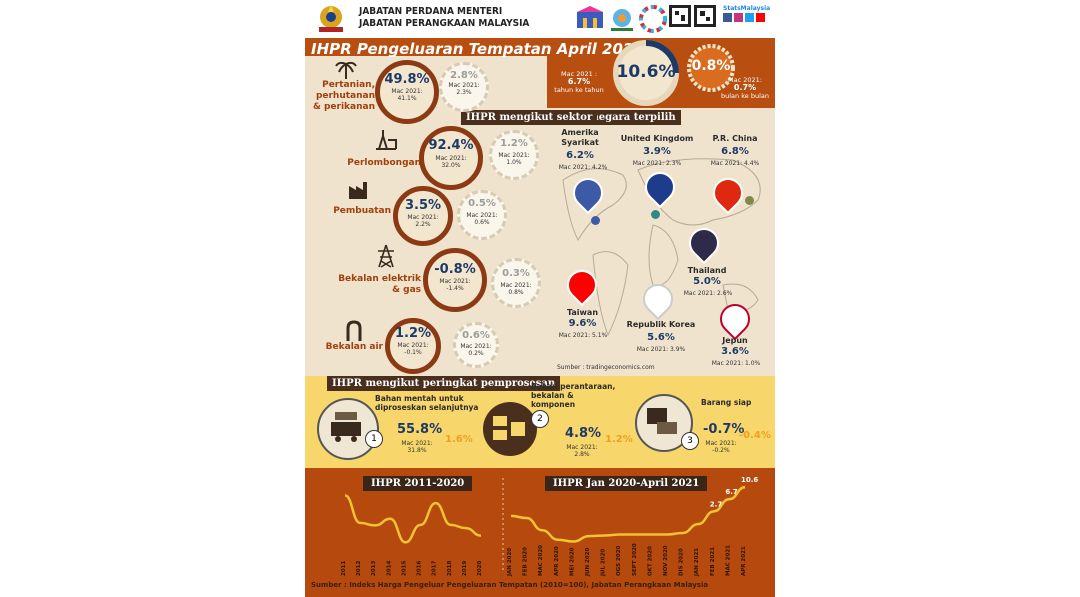  Describe the element at coordinates (510, 429) in the screenshot. I see `stage-2-circle` at that location.